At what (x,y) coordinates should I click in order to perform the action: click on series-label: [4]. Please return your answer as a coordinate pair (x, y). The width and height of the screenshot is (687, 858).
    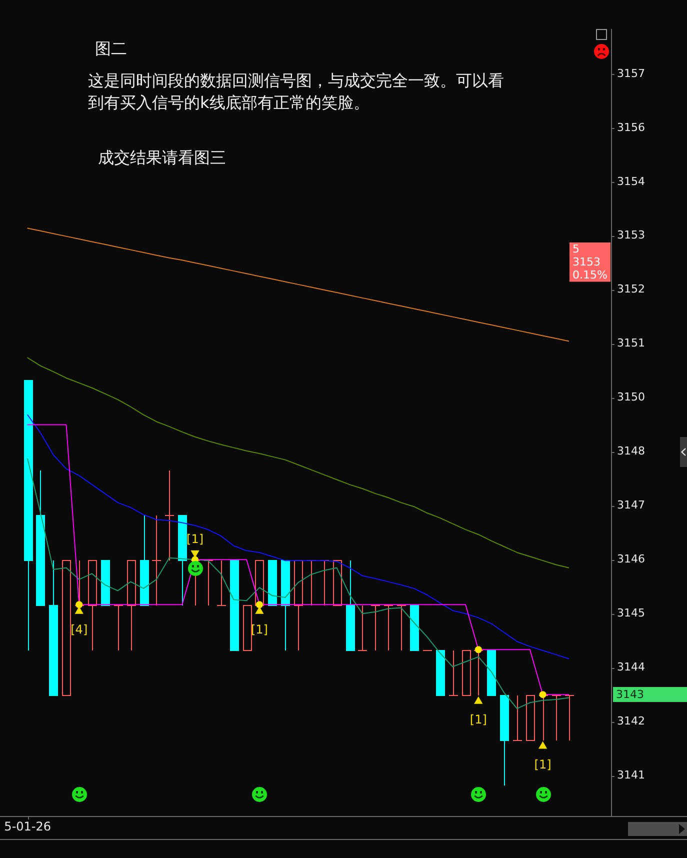
    Looking at the image, I should click on (79, 629).